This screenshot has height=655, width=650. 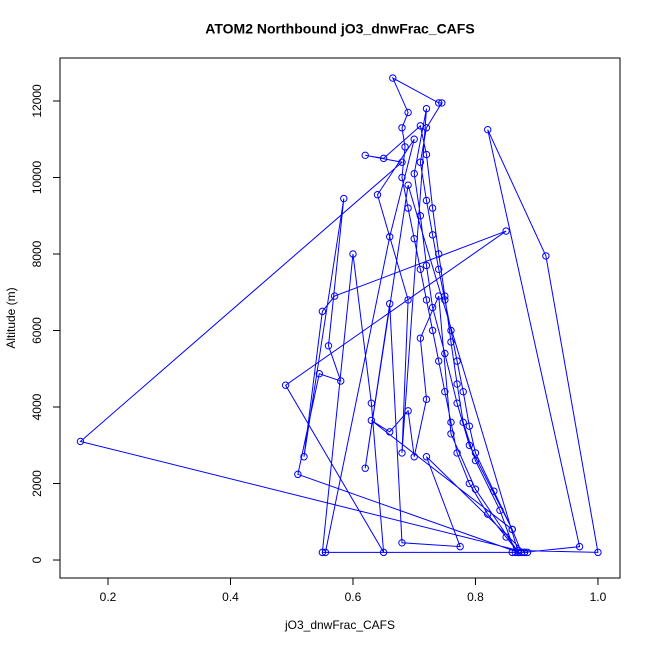 What do you see at coordinates (37, 559) in the screenshot?
I see `y-tick-label: 0` at bounding box center [37, 559].